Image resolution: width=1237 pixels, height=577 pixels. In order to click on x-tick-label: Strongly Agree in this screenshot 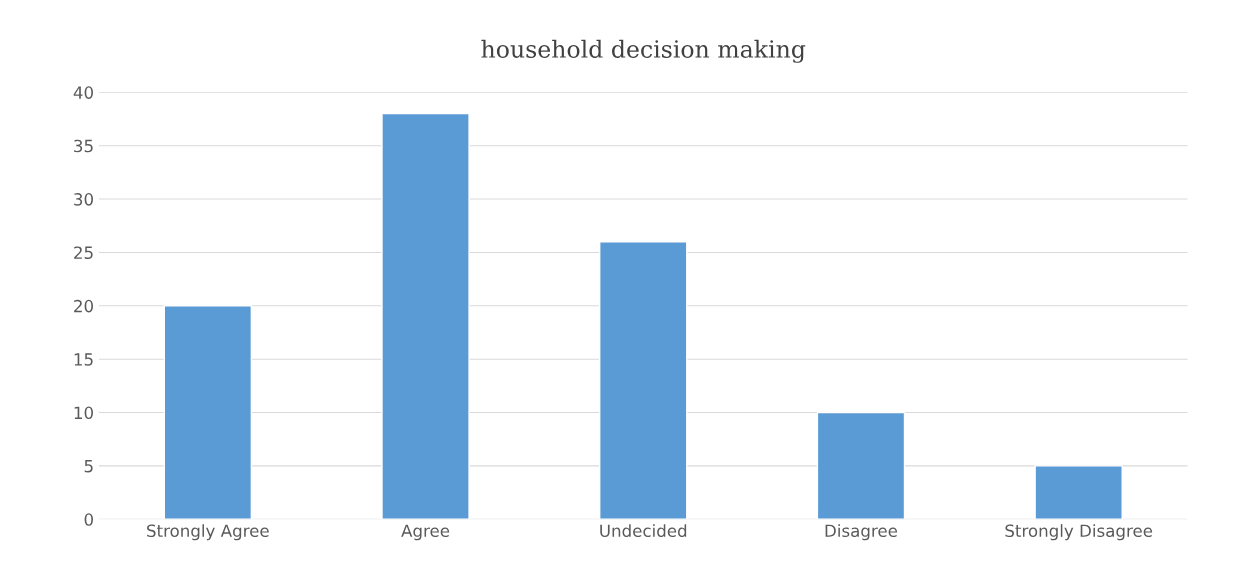, I will do `click(208, 532)`.